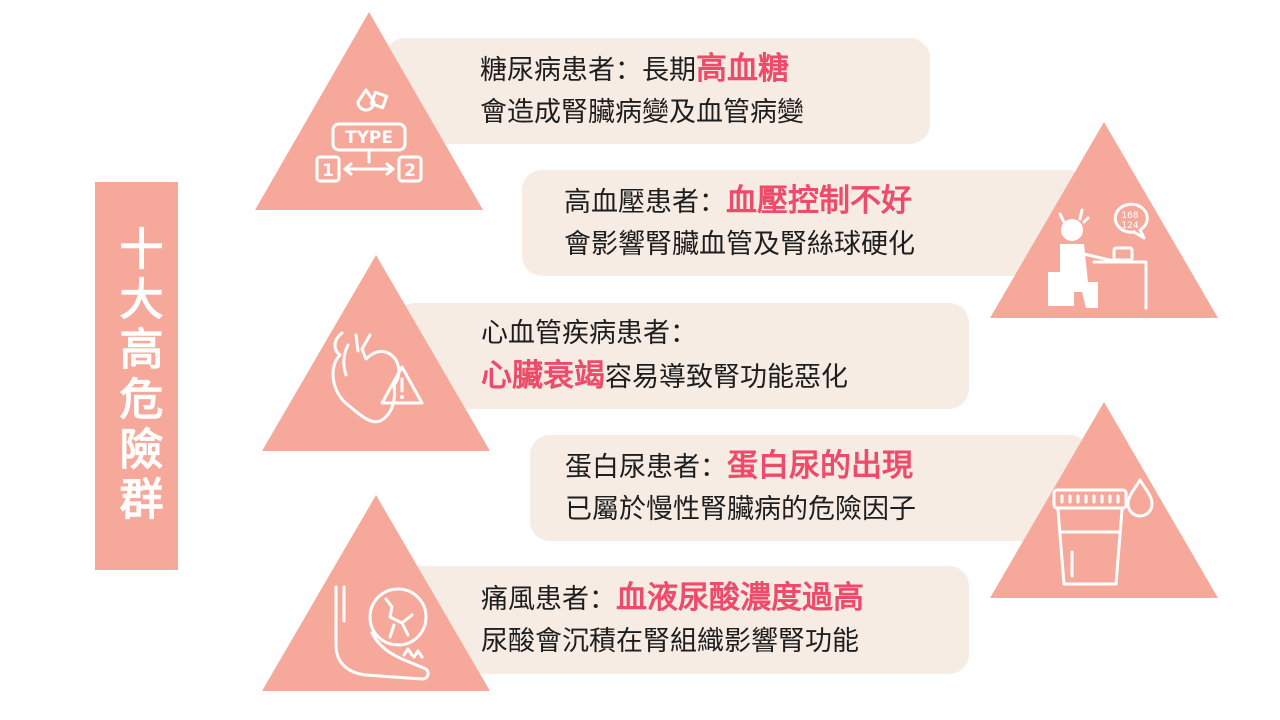  Describe the element at coordinates (657, 91) in the screenshot. I see `card-diabetes: 糖尿病患者：長期高血糖 會造成腎臟病變及血管病變` at that location.